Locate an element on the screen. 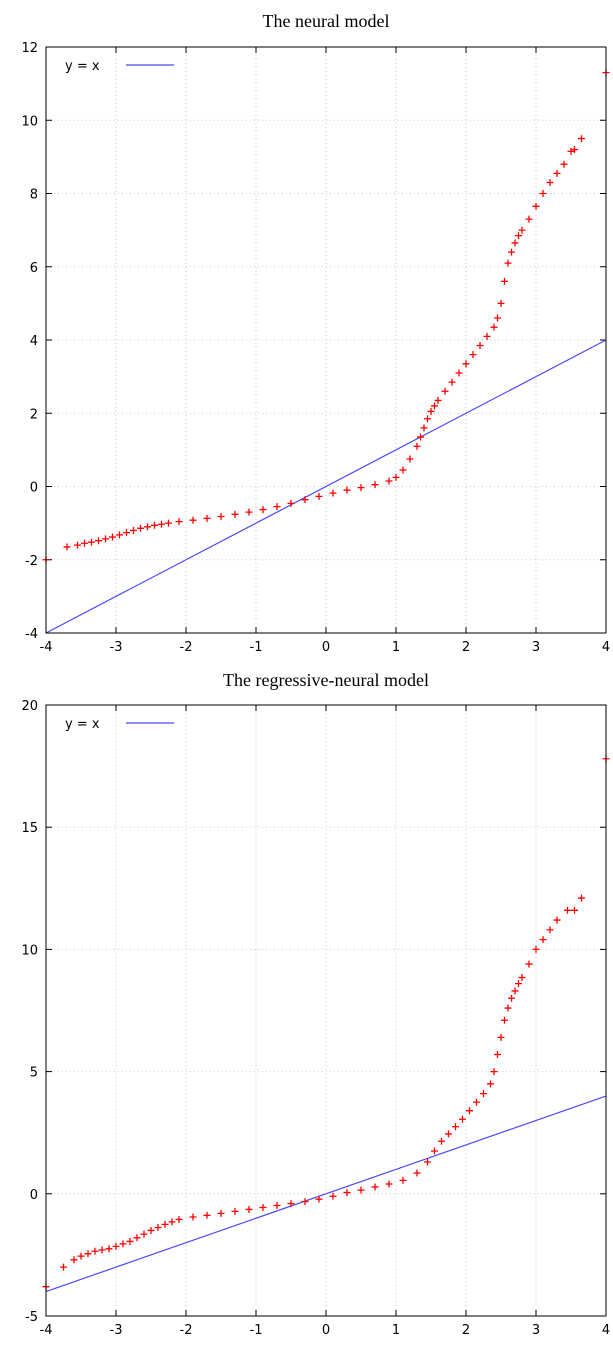 The height and width of the screenshot is (1349, 613). y-tick-label: 15 is located at coordinates (29, 828).